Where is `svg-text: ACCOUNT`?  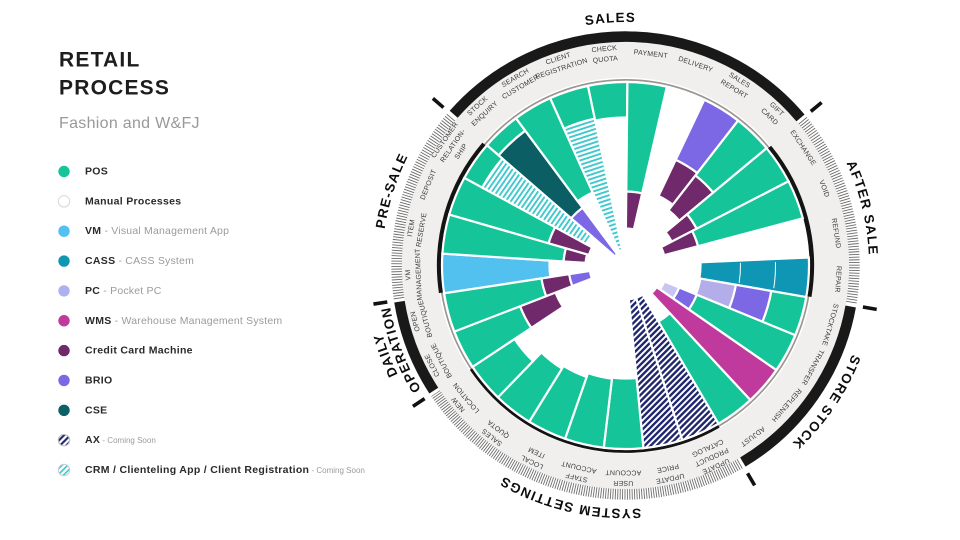
svg-text: ACCOUNT is located at coordinates (623, 471).